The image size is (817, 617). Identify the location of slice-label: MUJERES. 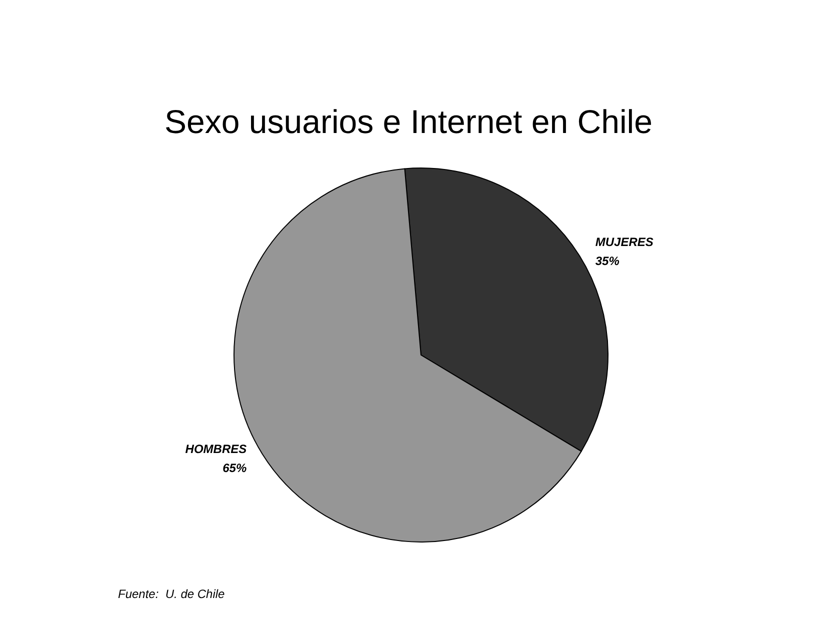
(624, 242).